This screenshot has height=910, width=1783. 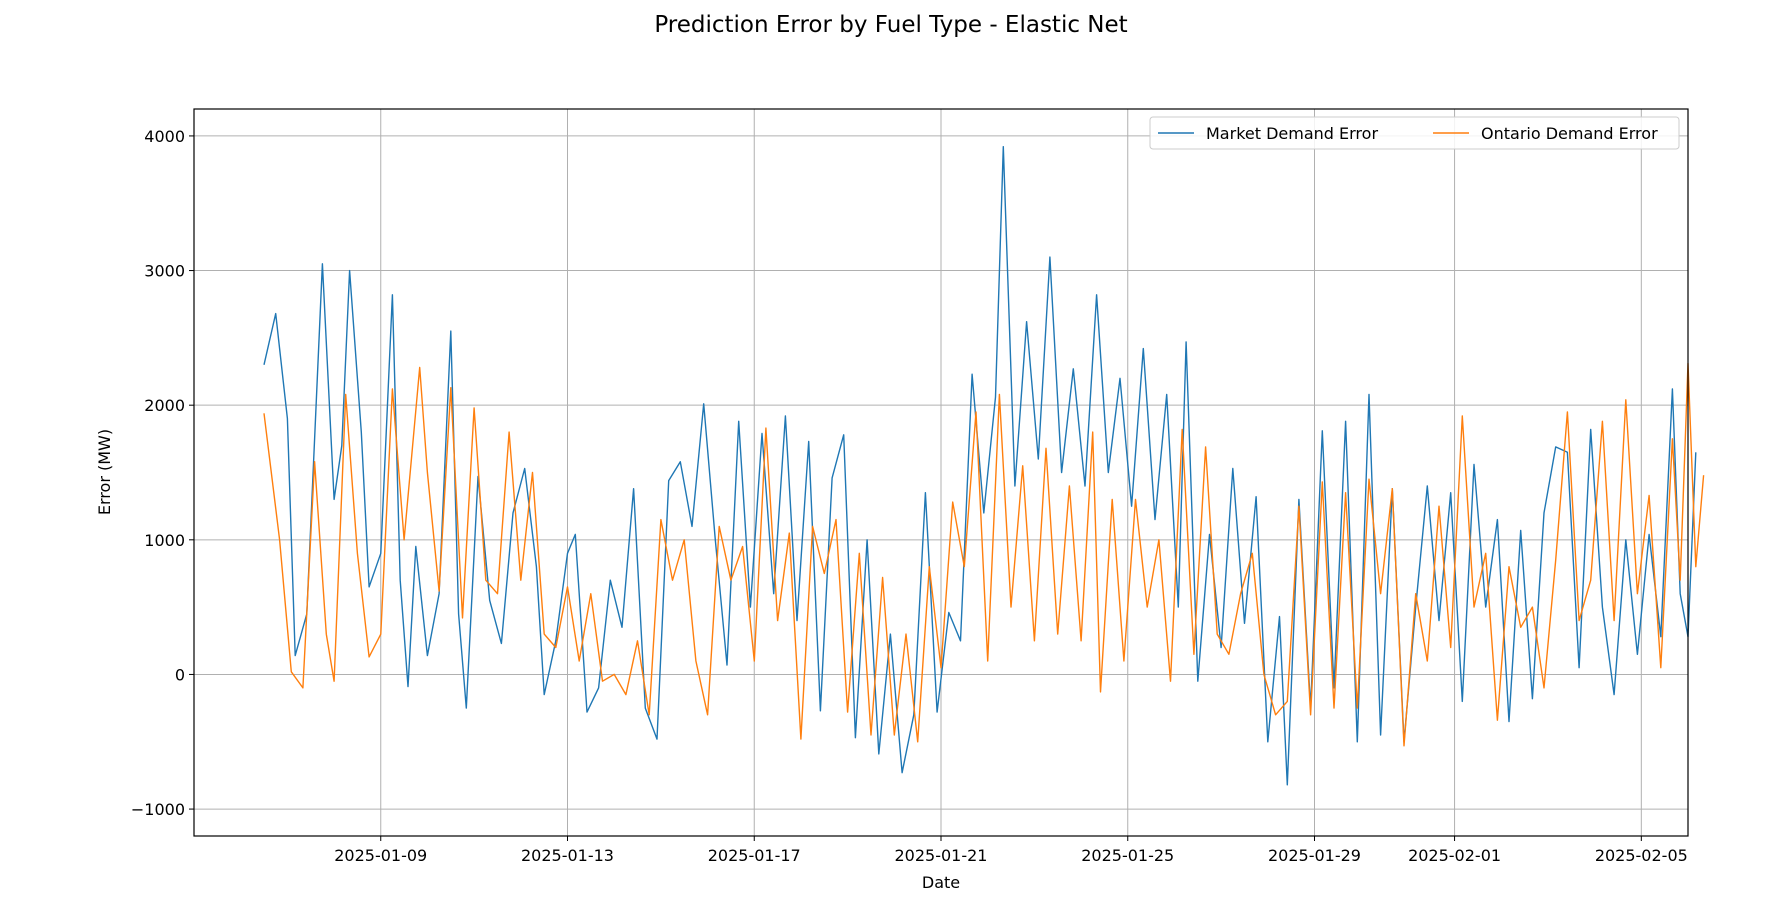 I want to click on x-axis-label: Date, so click(x=941, y=882).